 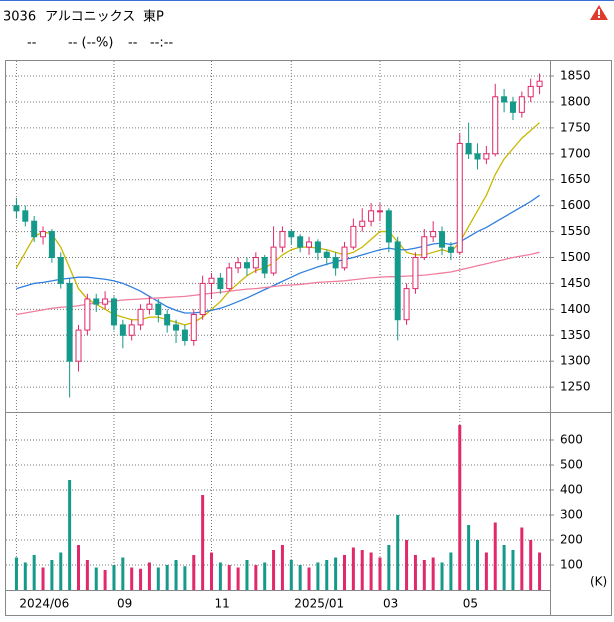 What do you see at coordinates (575, 361) in the screenshot?
I see `y-tick-label: 1300` at bounding box center [575, 361].